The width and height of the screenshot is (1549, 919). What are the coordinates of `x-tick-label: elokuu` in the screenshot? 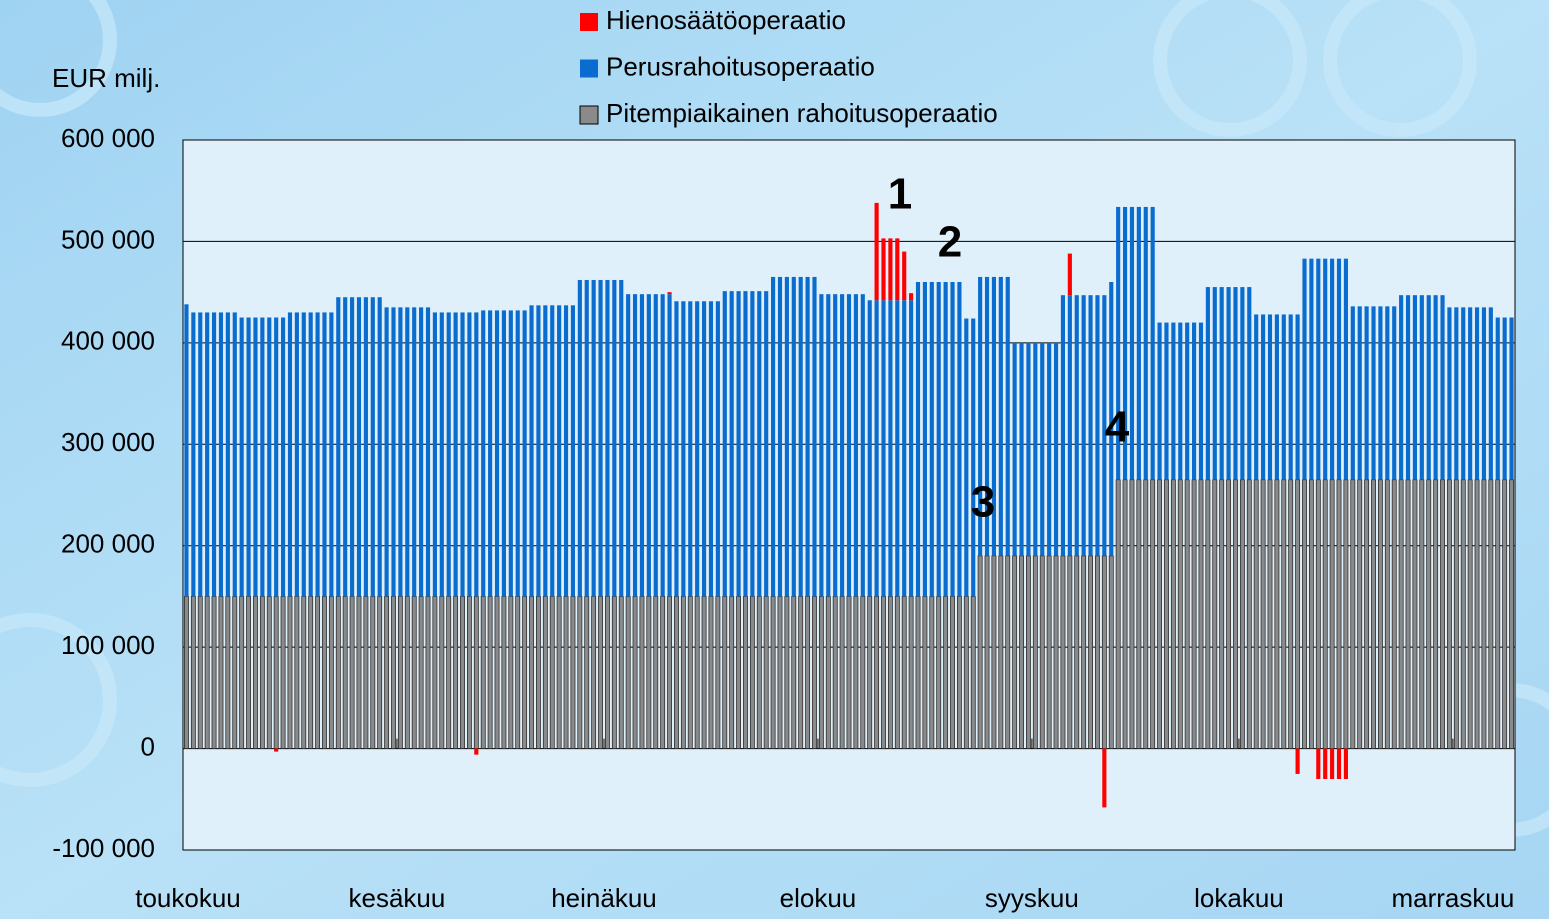 It's located at (818, 898).